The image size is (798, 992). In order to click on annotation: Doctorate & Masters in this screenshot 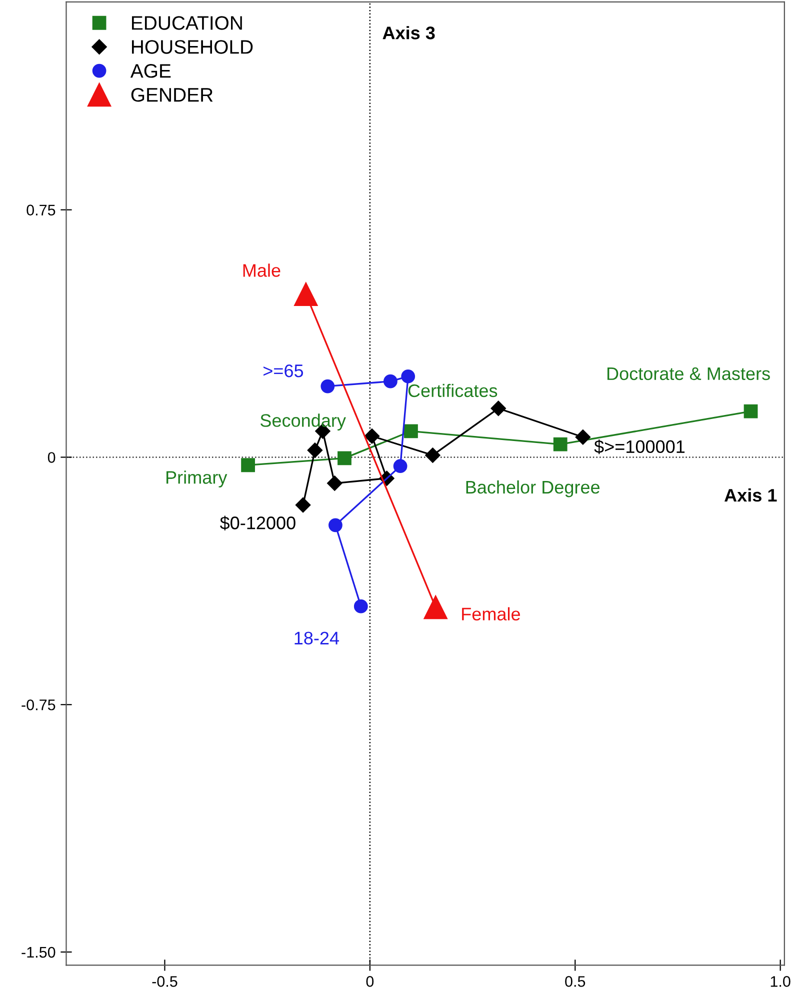, I will do `click(688, 373)`.